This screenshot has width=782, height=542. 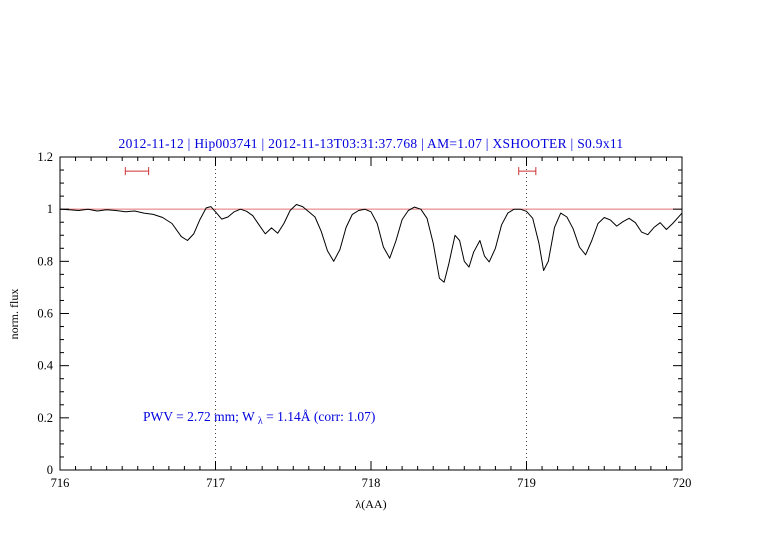 I want to click on y-tick-label: 0.6, so click(x=45, y=314).